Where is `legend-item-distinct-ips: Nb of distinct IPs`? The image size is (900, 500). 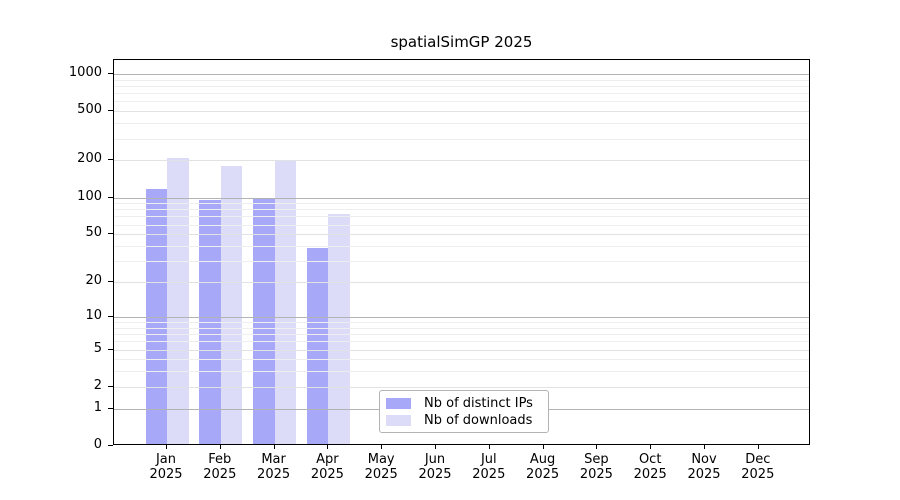 legend-item-distinct-ips: Nb of distinct IPs is located at coordinates (467, 403).